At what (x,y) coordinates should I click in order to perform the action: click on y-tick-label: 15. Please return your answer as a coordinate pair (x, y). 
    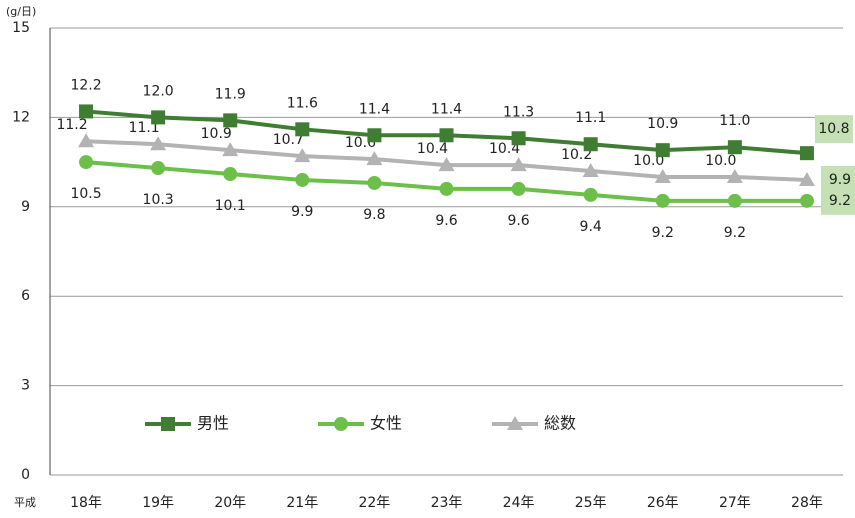
    Looking at the image, I should click on (21, 28).